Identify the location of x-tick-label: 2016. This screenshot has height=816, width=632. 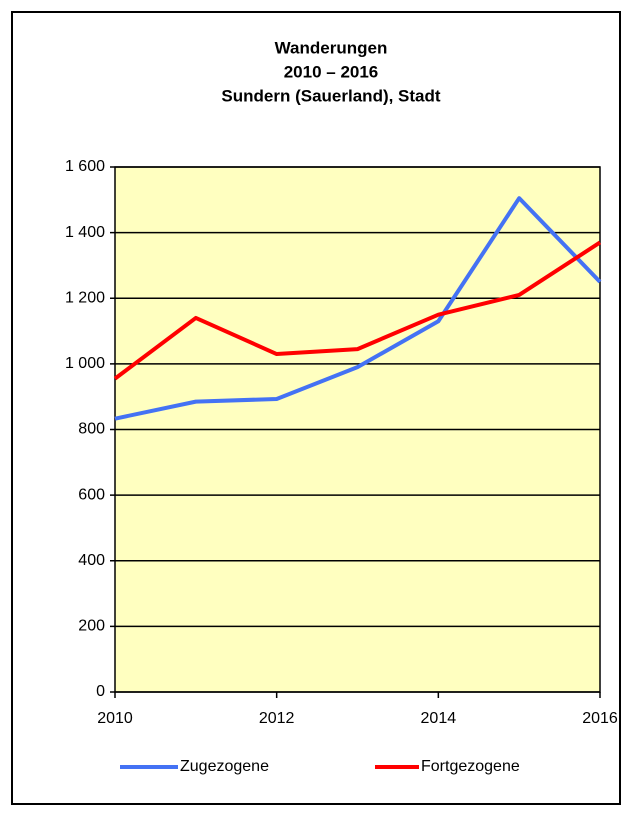
(600, 718).